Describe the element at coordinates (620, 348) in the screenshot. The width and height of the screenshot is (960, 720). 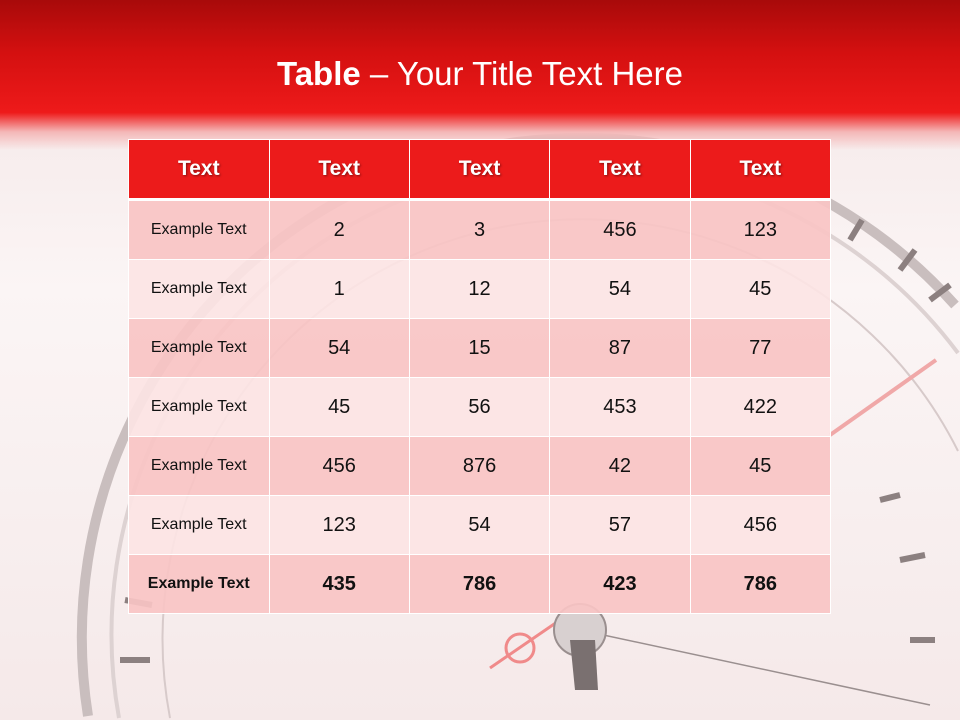
I see `value-cell: 87` at that location.